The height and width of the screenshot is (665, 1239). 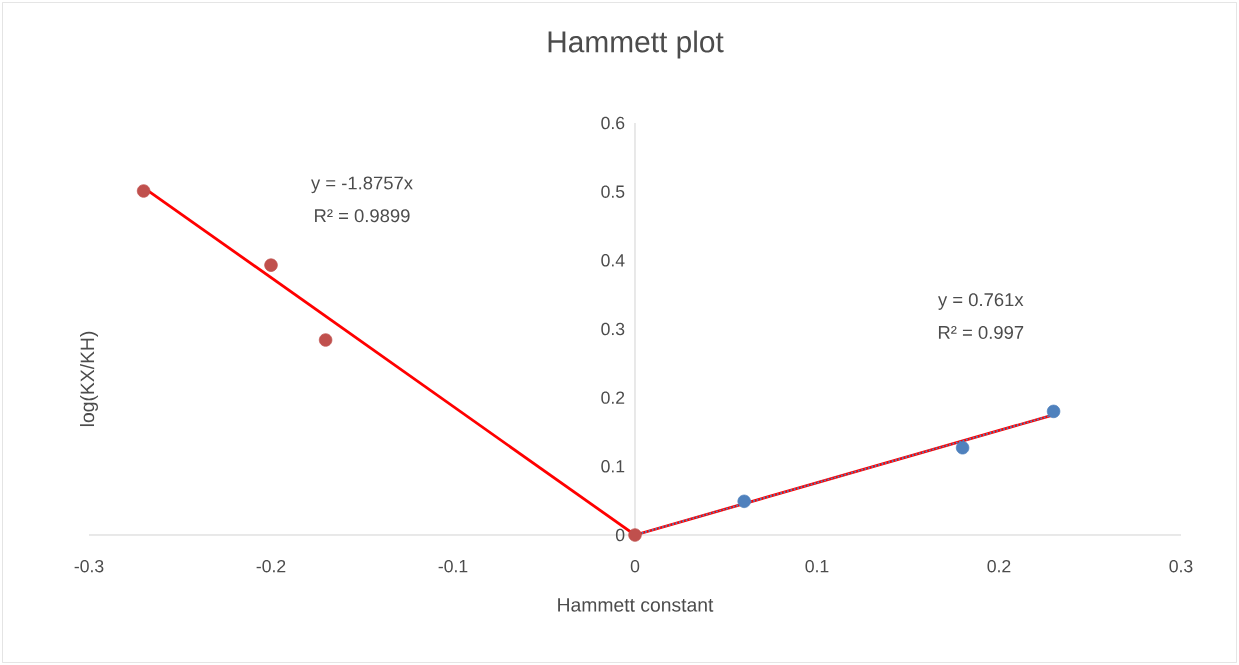 What do you see at coordinates (613, 123) in the screenshot?
I see `y-tick-label: 0.6` at bounding box center [613, 123].